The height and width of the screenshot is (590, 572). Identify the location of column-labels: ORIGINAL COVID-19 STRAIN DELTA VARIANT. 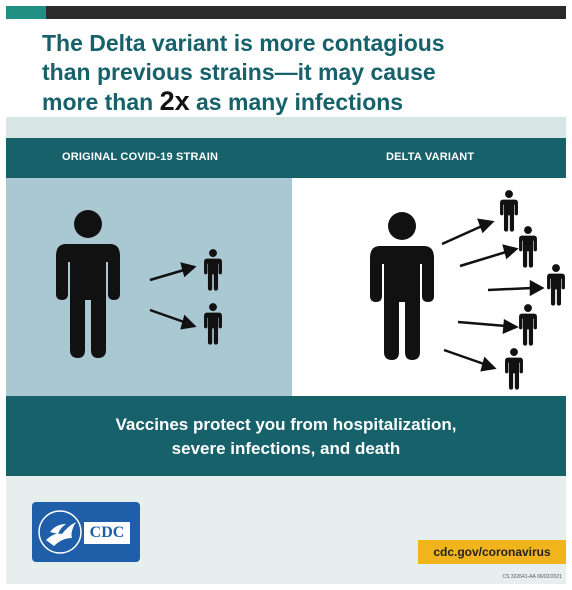
(286, 158).